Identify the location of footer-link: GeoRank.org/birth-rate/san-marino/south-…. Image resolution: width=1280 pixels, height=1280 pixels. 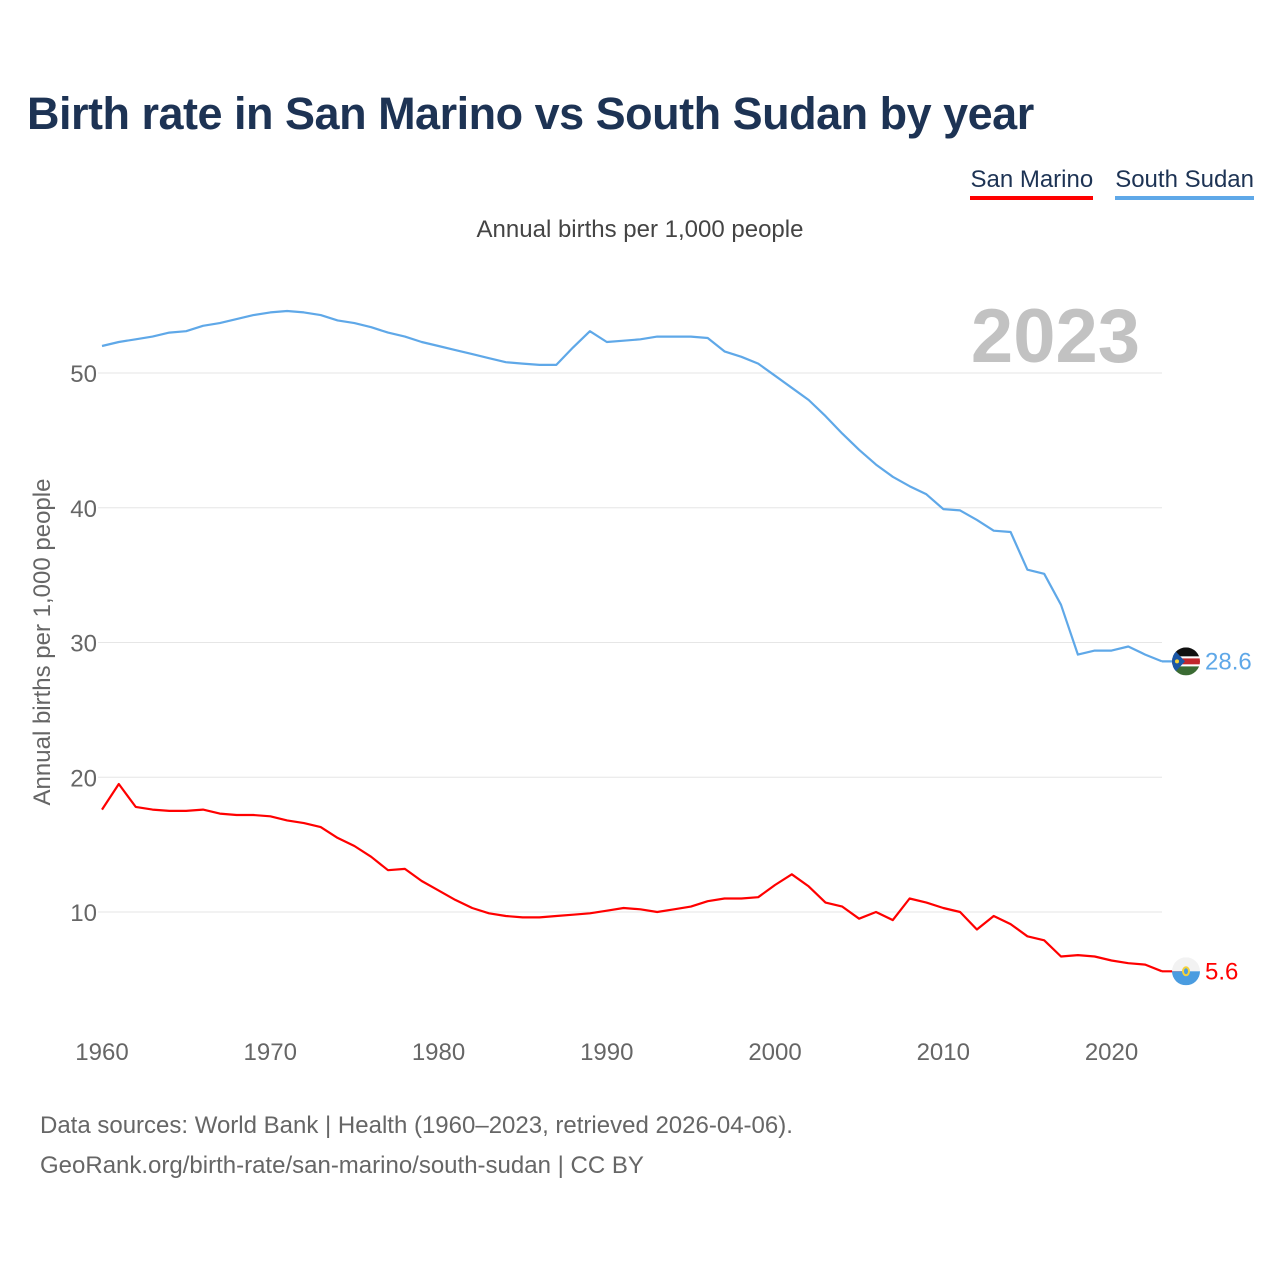
(342, 1165).